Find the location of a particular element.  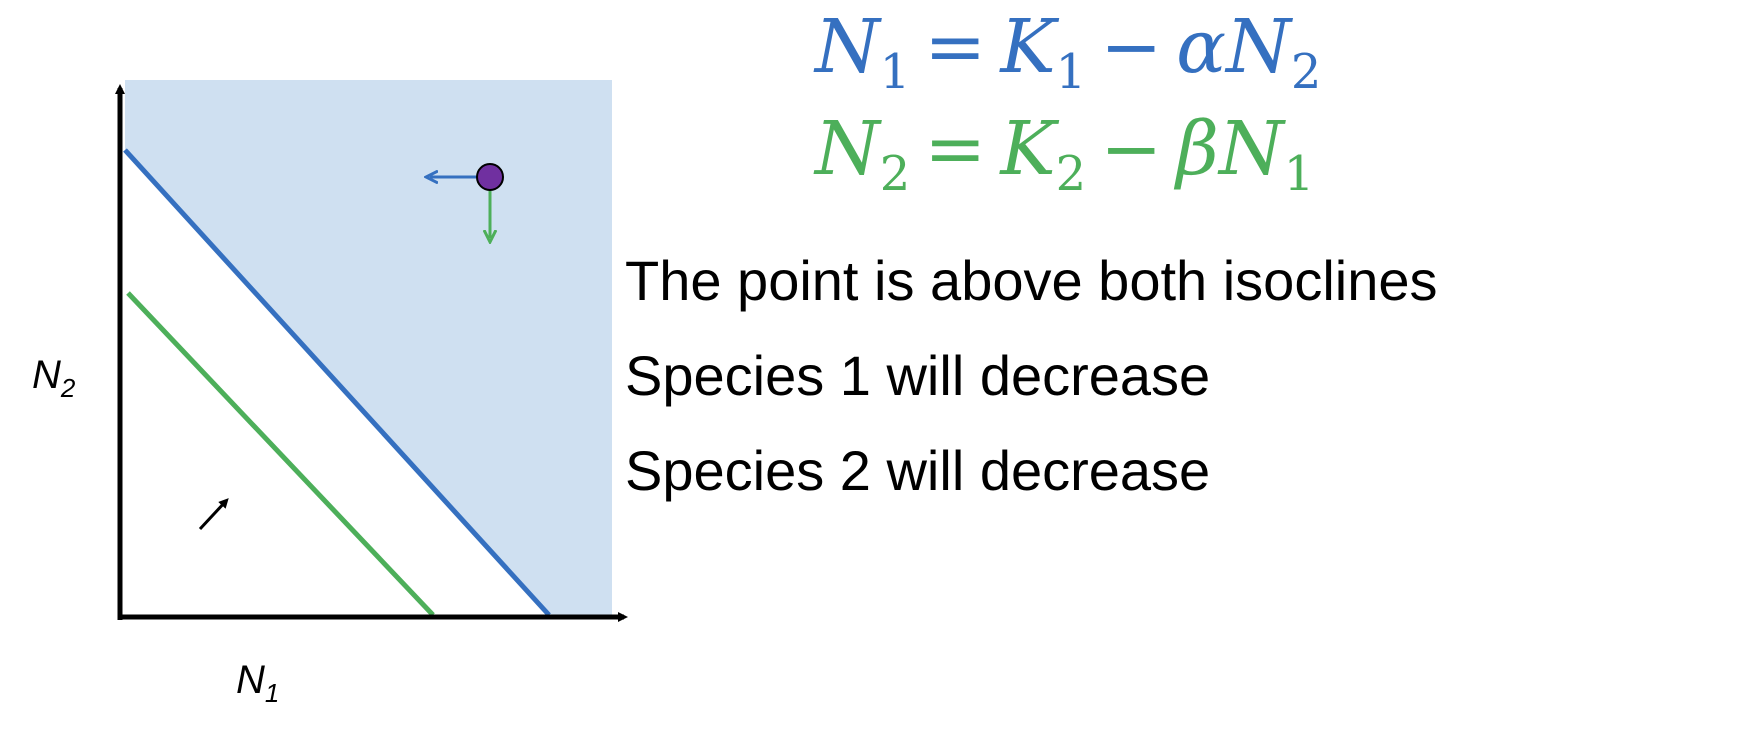

trajectory-arrow is located at coordinates (213, 514).